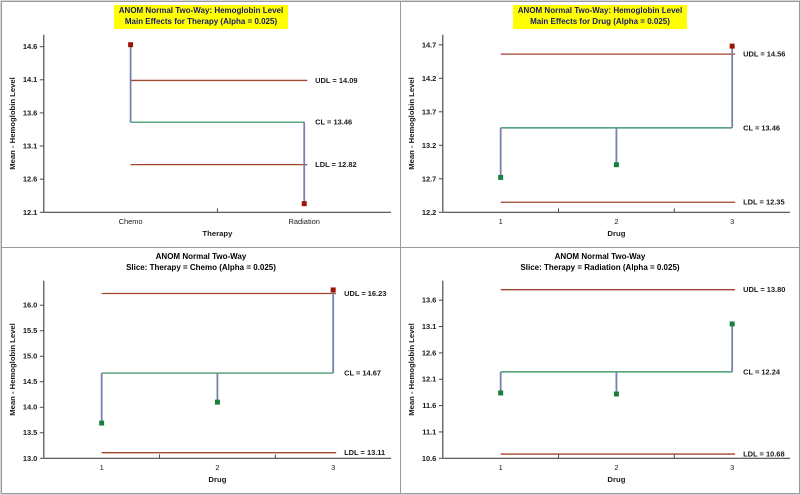 The image size is (801, 495). I want to click on y-tick-label: 11.1, so click(429, 431).